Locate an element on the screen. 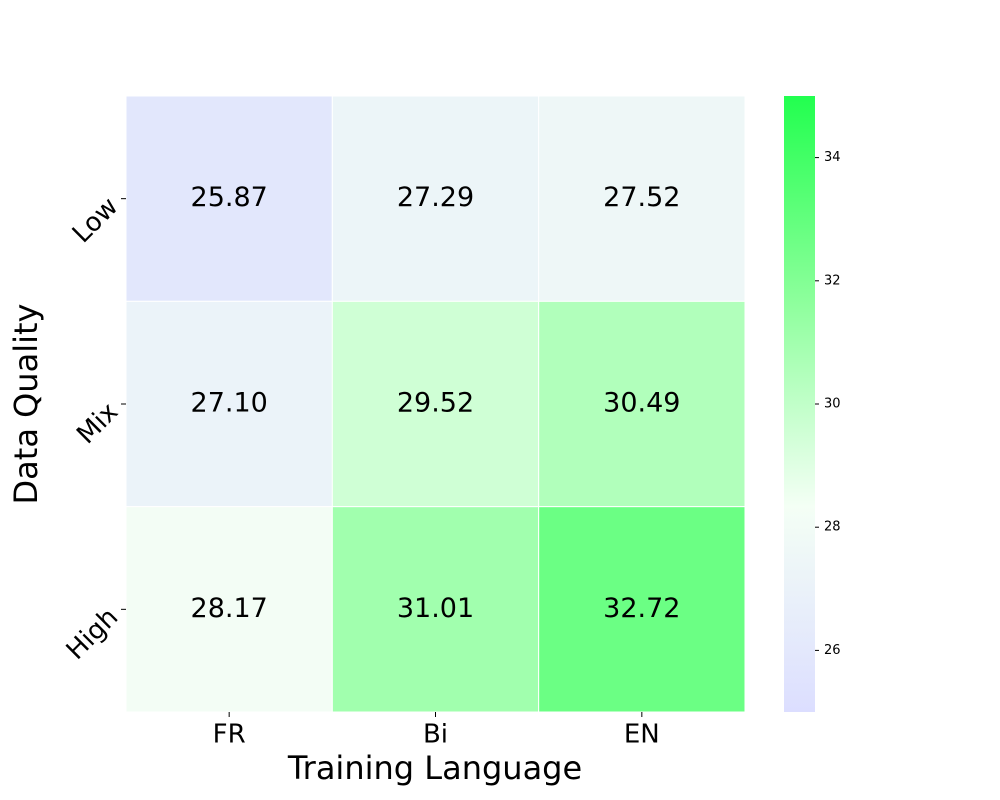 Image resolution: width=1000 pixels, height=800 pixels. cell-label: 25.87 is located at coordinates (229, 197).